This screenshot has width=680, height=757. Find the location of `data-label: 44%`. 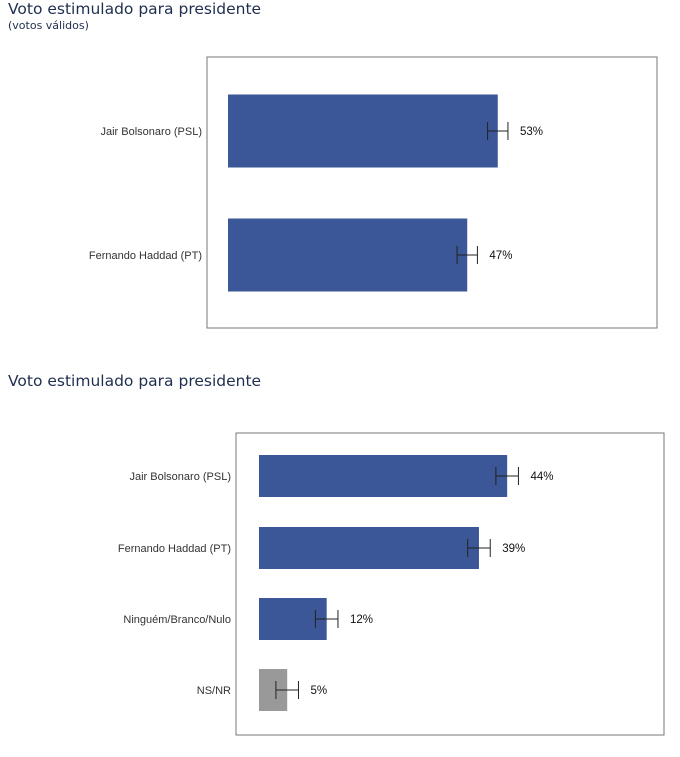

data-label: 44% is located at coordinates (541, 477).